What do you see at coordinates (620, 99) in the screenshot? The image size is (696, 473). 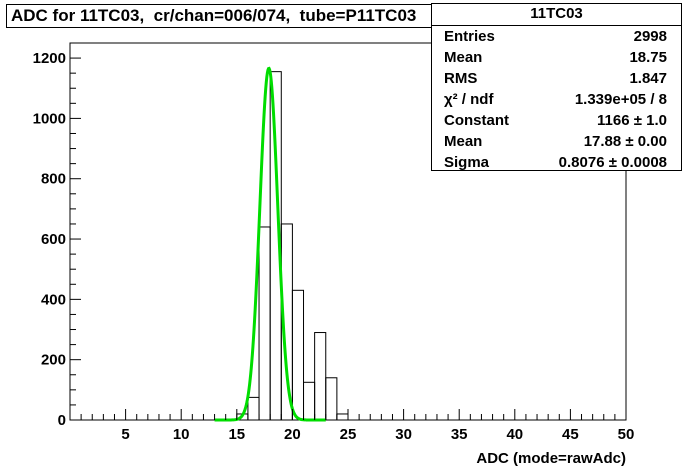 I see `stats-value: 1.339e+05 / 8` at bounding box center [620, 99].